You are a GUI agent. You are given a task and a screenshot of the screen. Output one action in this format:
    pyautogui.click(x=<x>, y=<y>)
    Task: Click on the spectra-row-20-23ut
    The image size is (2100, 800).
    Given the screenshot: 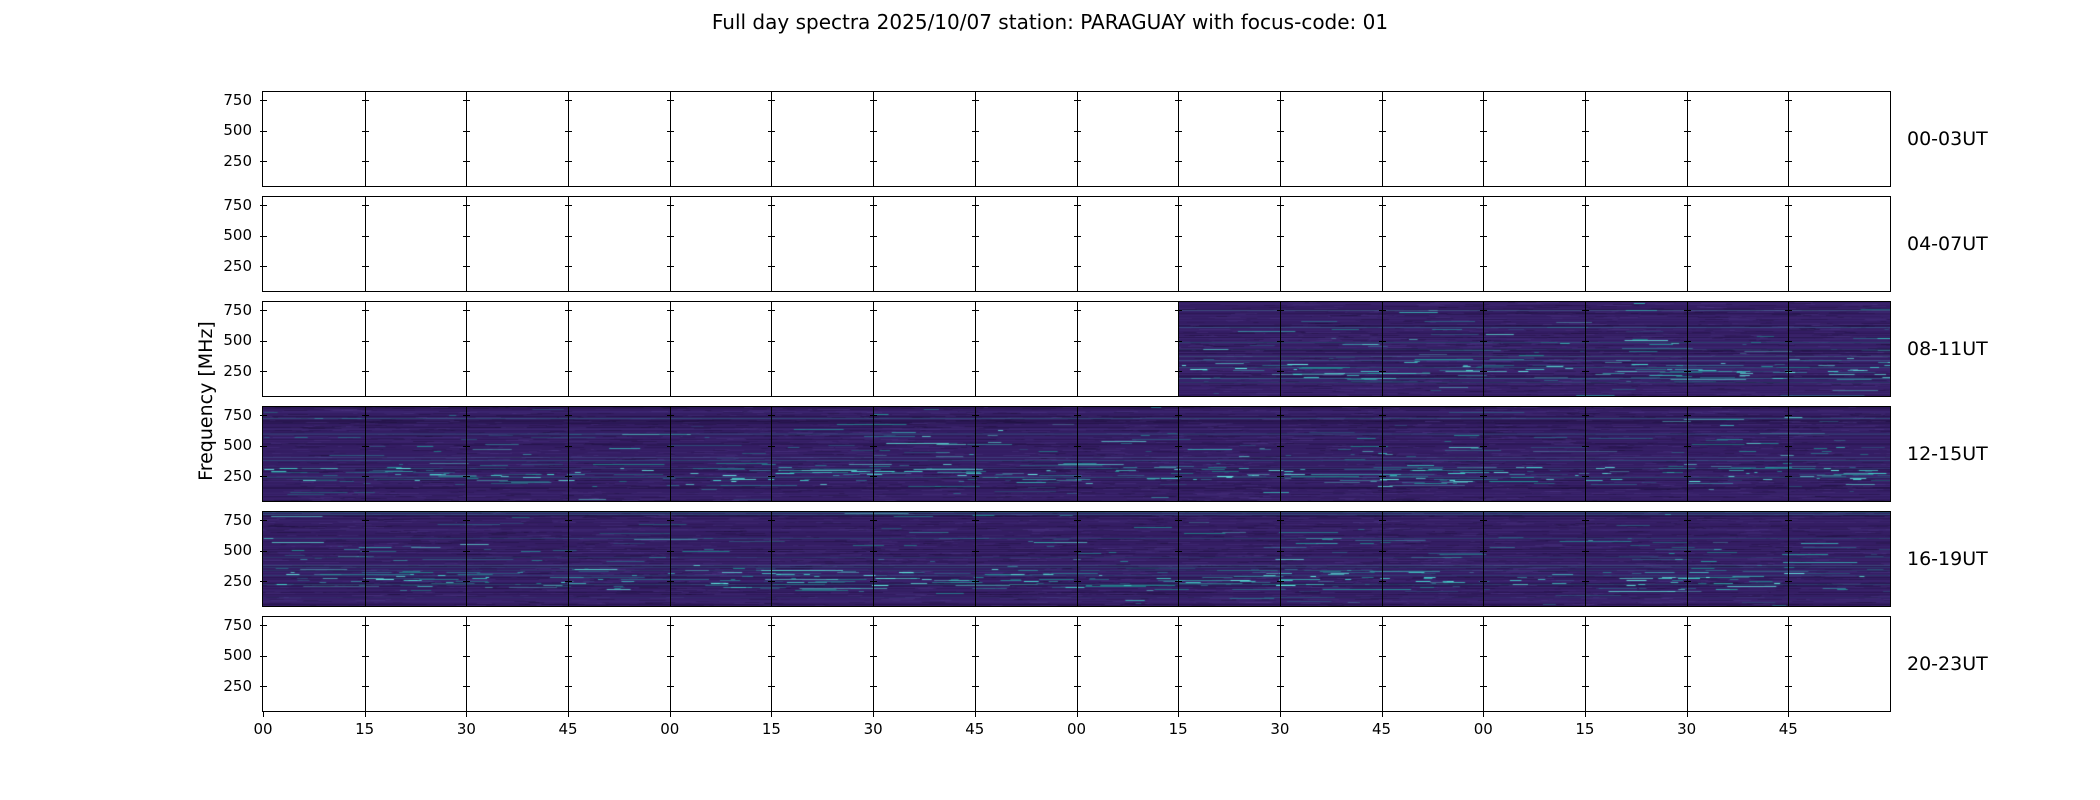 What is the action you would take?
    pyautogui.click(x=1075, y=664)
    